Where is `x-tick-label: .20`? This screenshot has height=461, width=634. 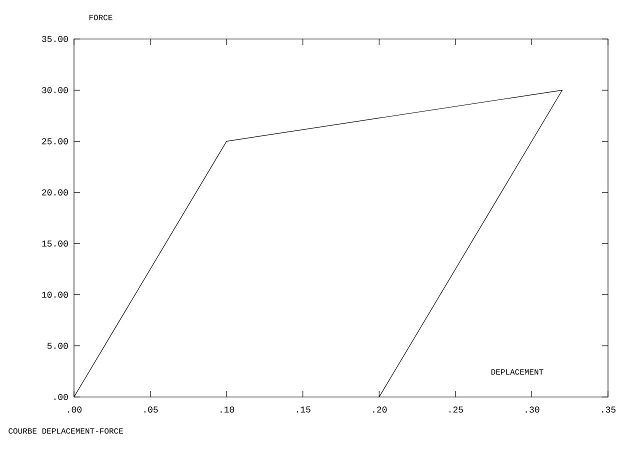 x-tick-label: .20 is located at coordinates (380, 409).